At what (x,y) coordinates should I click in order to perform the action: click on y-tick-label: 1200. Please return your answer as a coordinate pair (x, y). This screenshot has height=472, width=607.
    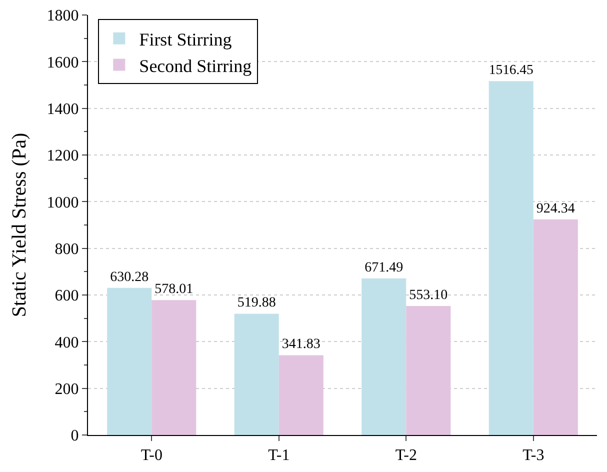
    Looking at the image, I should click on (62, 156).